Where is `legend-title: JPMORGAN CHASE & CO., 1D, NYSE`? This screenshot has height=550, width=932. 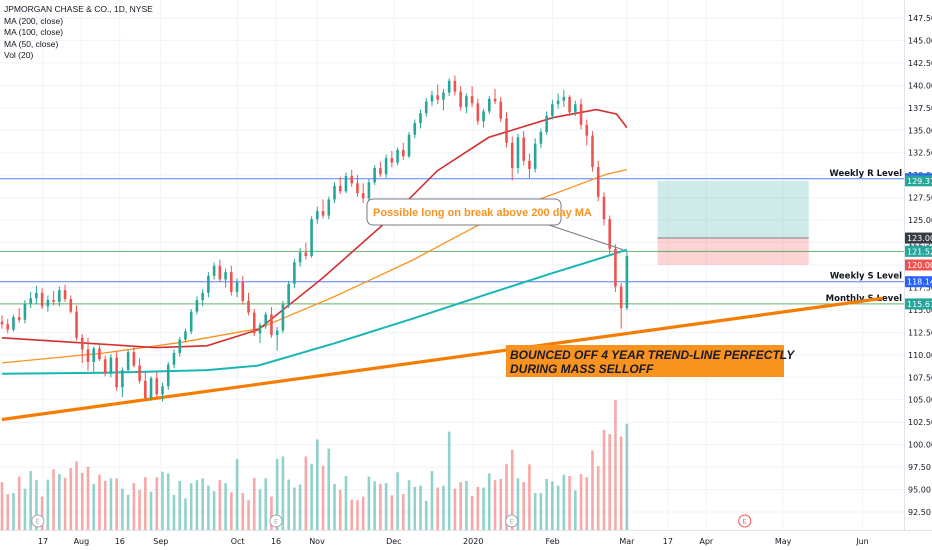
legend-title: JPMORGAN CHASE & CO., 1D, NYSE is located at coordinates (78, 9).